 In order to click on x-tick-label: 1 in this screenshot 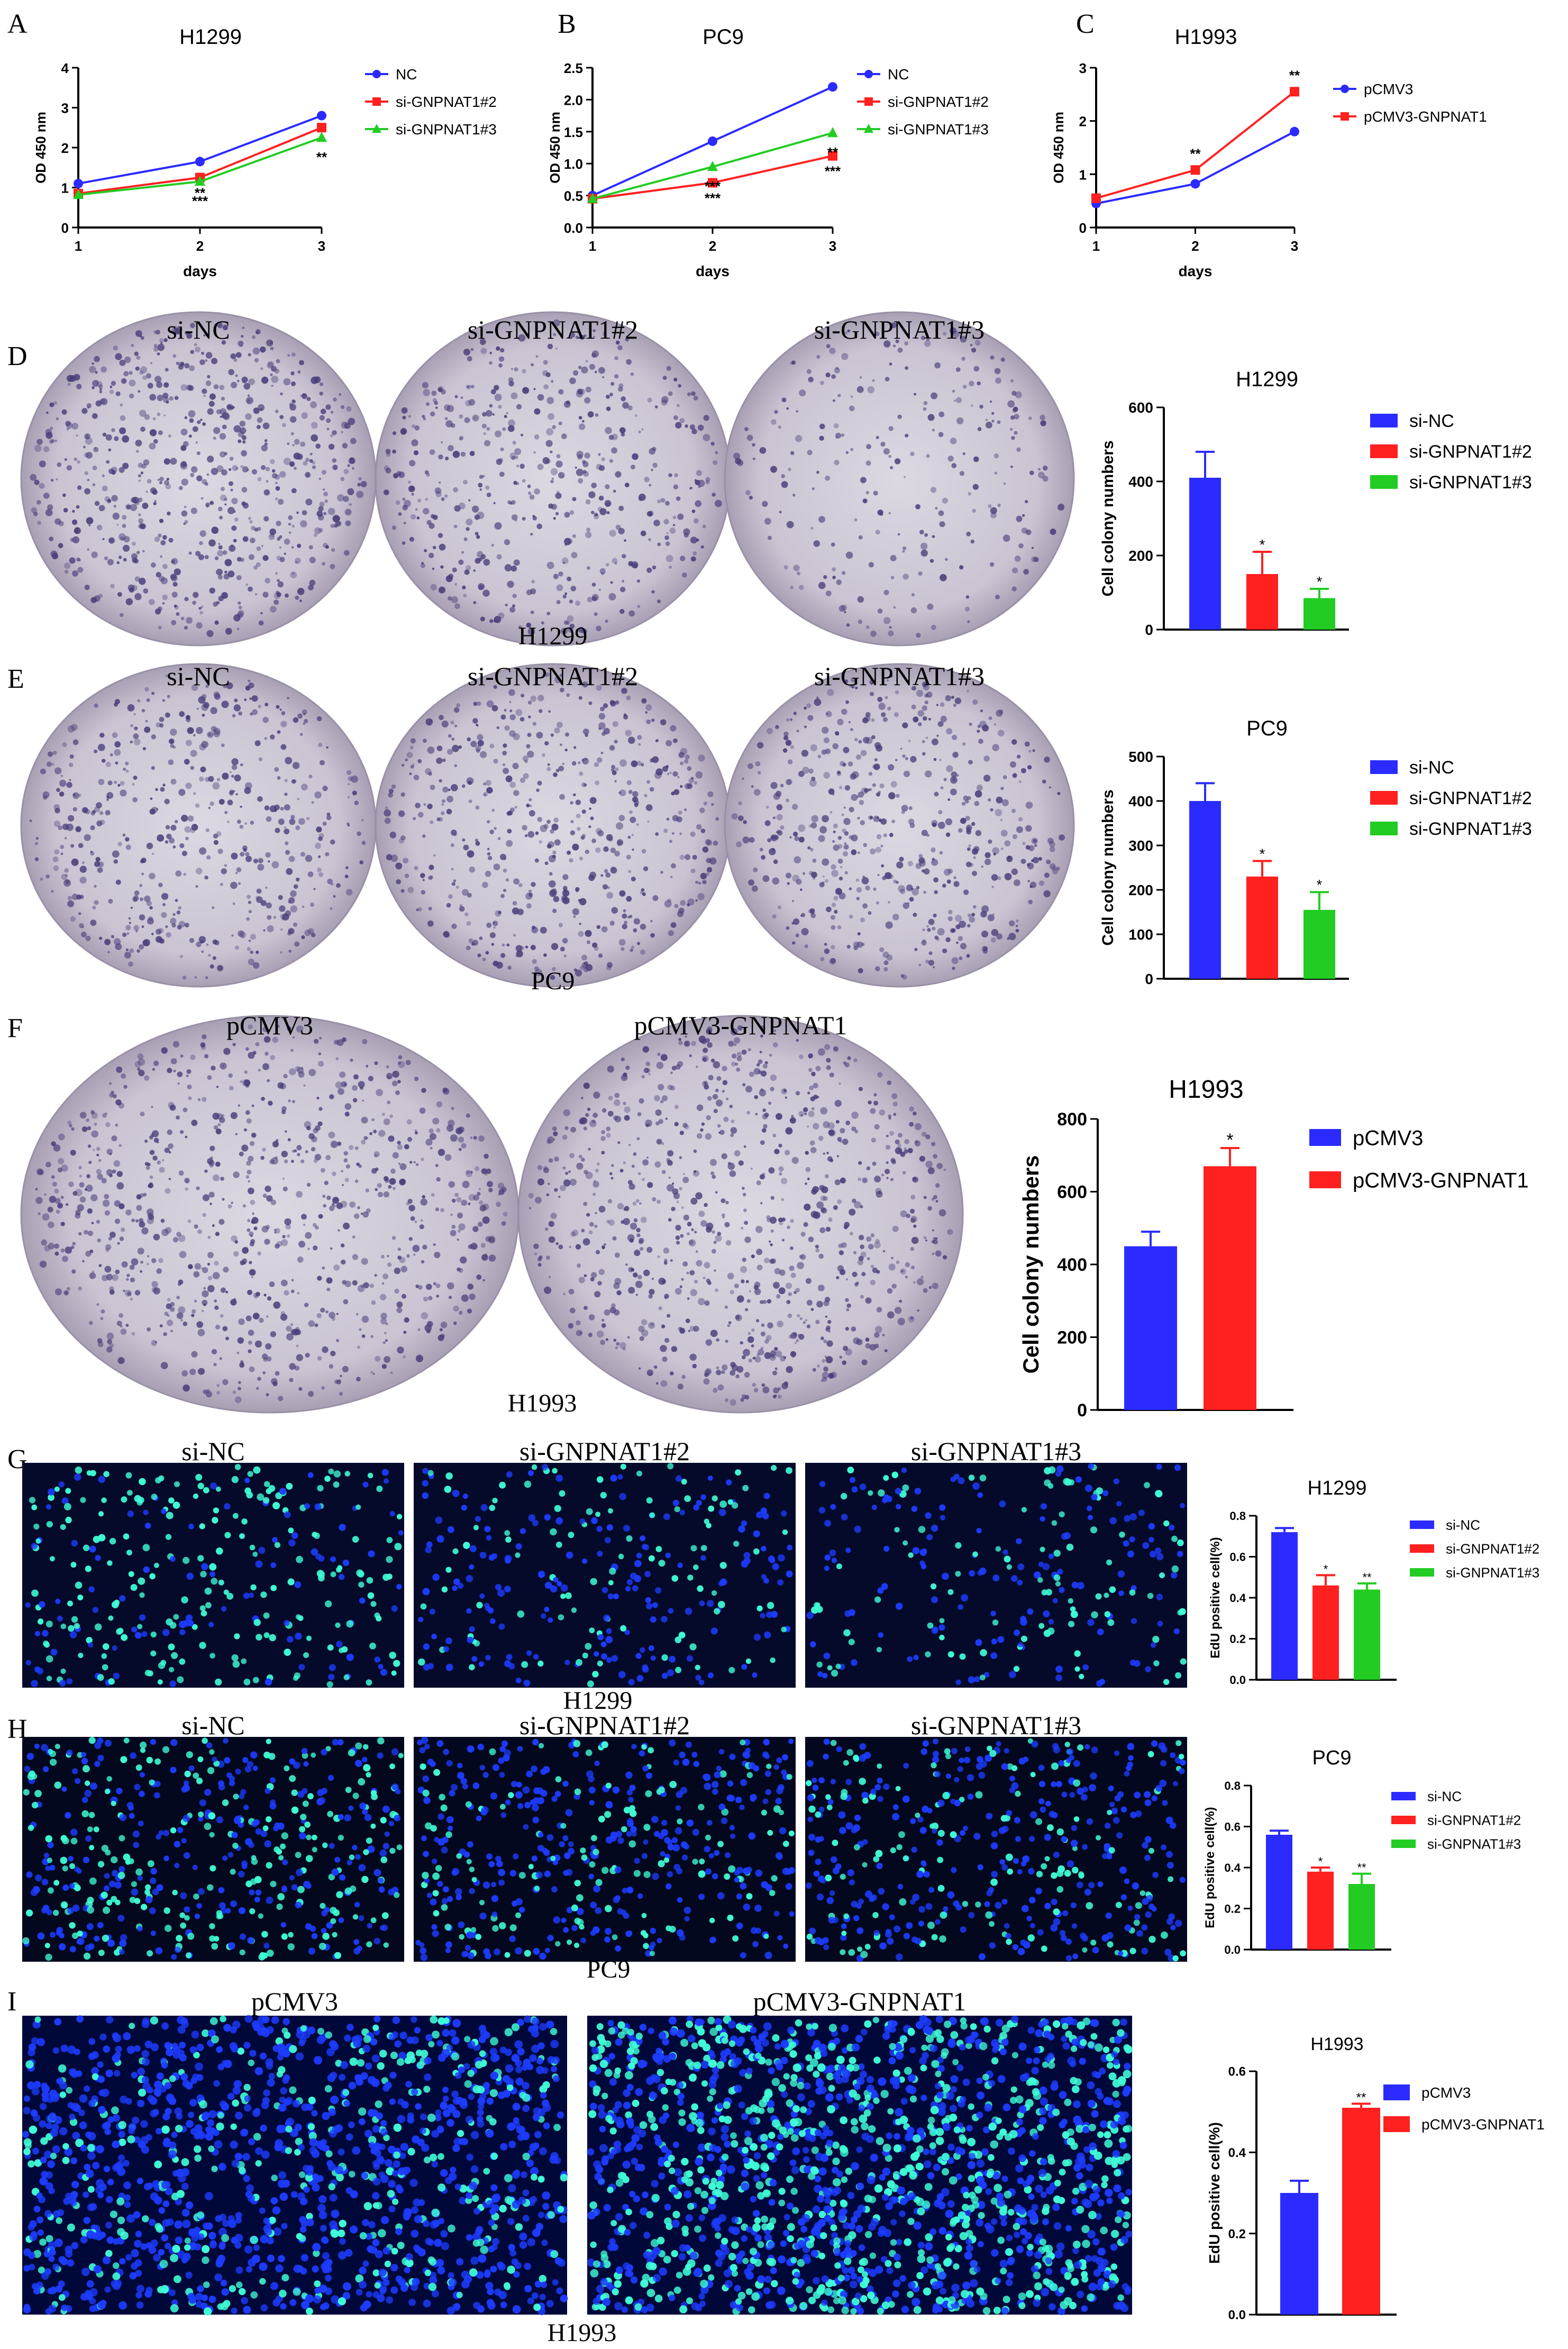, I will do `click(592, 246)`.